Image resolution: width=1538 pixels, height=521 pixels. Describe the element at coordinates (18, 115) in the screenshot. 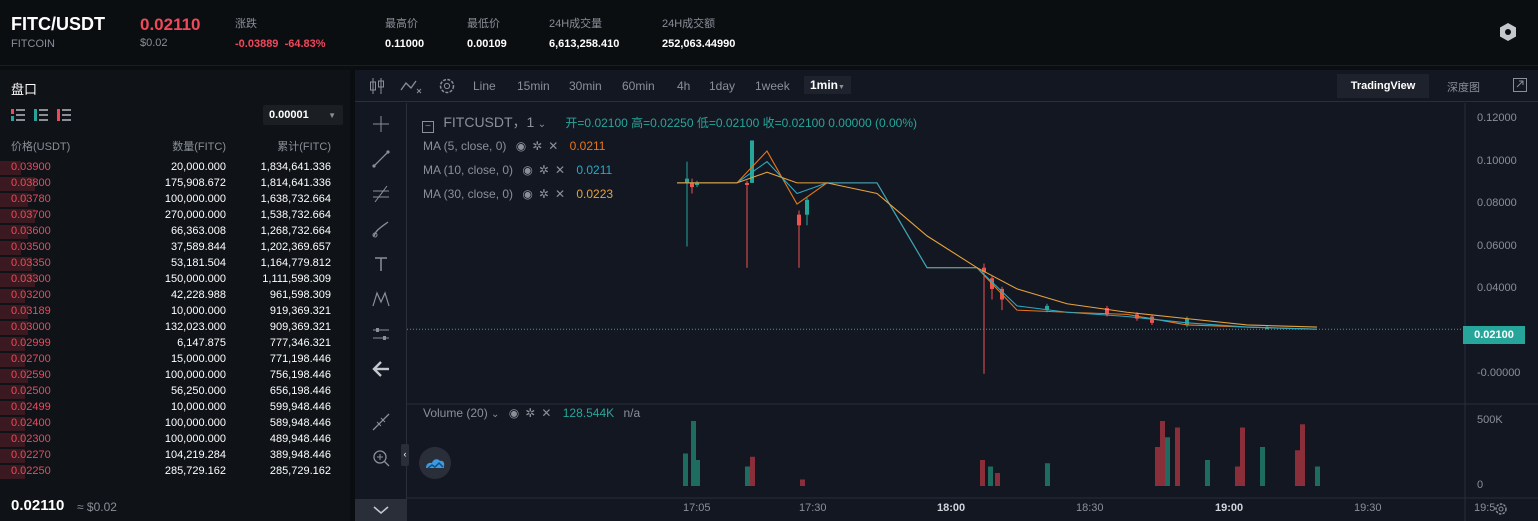

I see `book-both-icon` at that location.